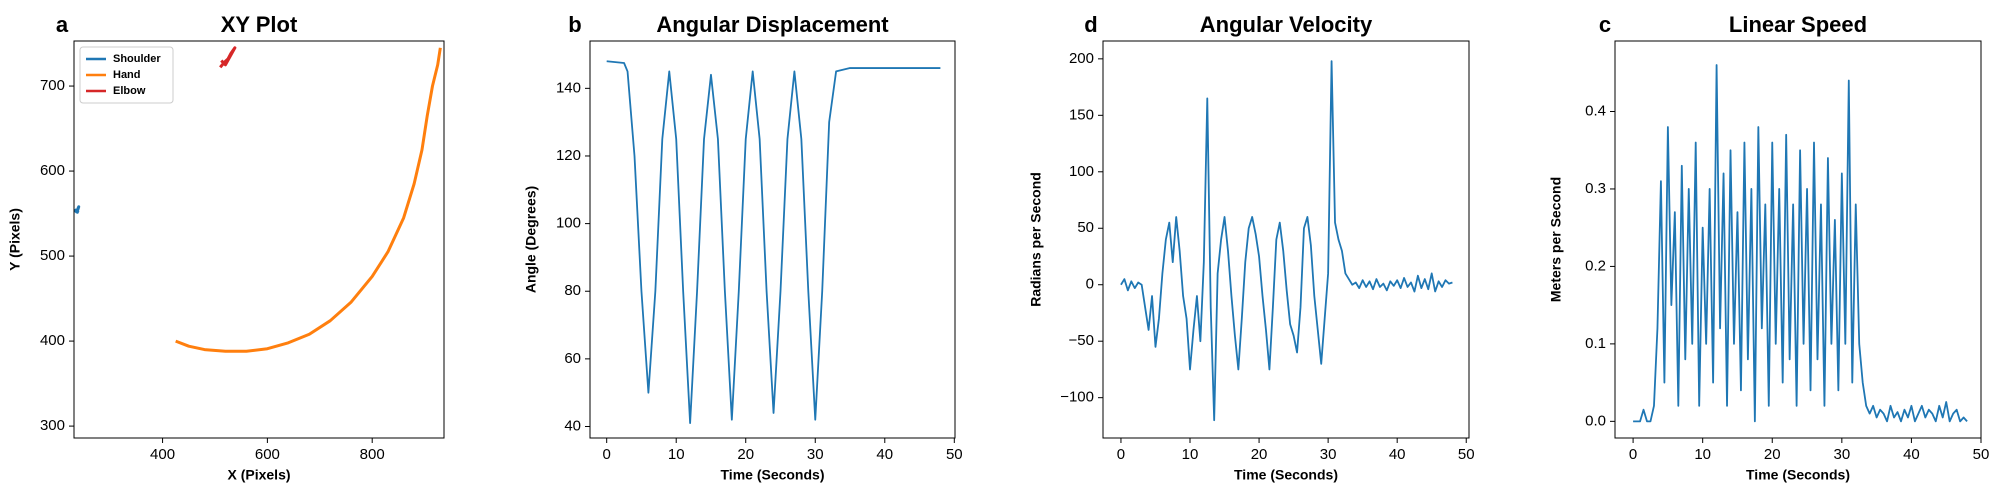 The height and width of the screenshot is (500, 2000). Describe the element at coordinates (259, 24) in the screenshot. I see `chart-title: XY Plot` at that location.